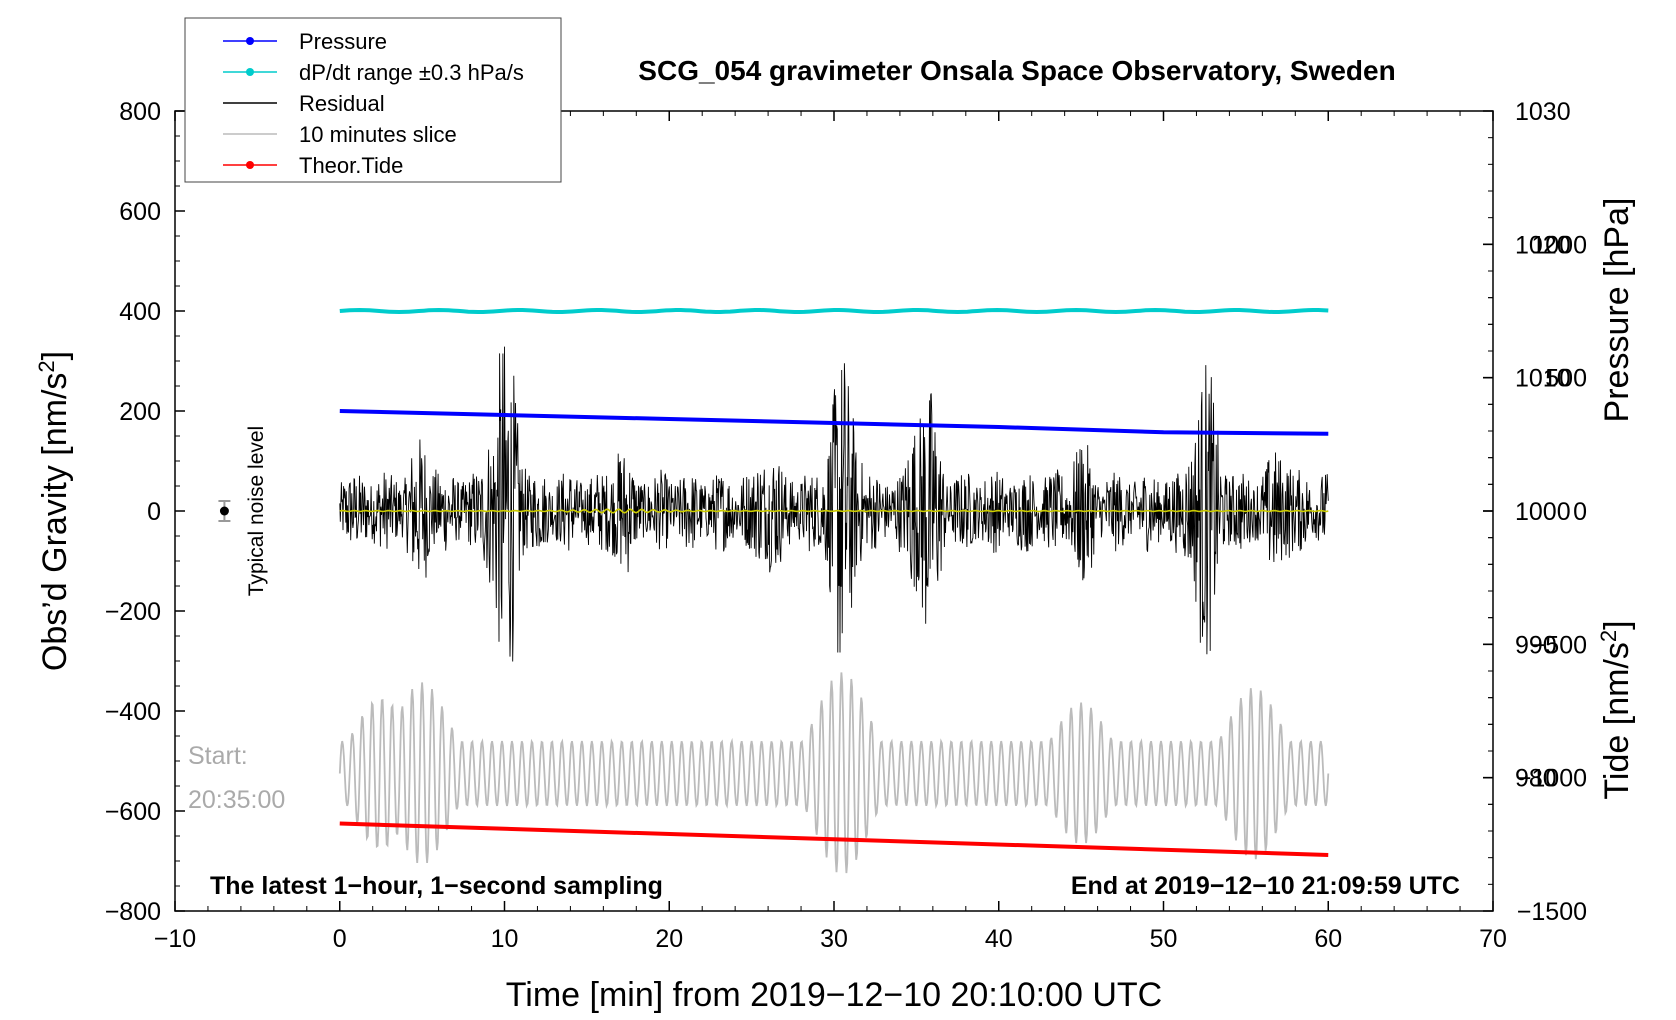 The image size is (1676, 1020). I want to click on x-tick-label: −10, so click(175, 939).